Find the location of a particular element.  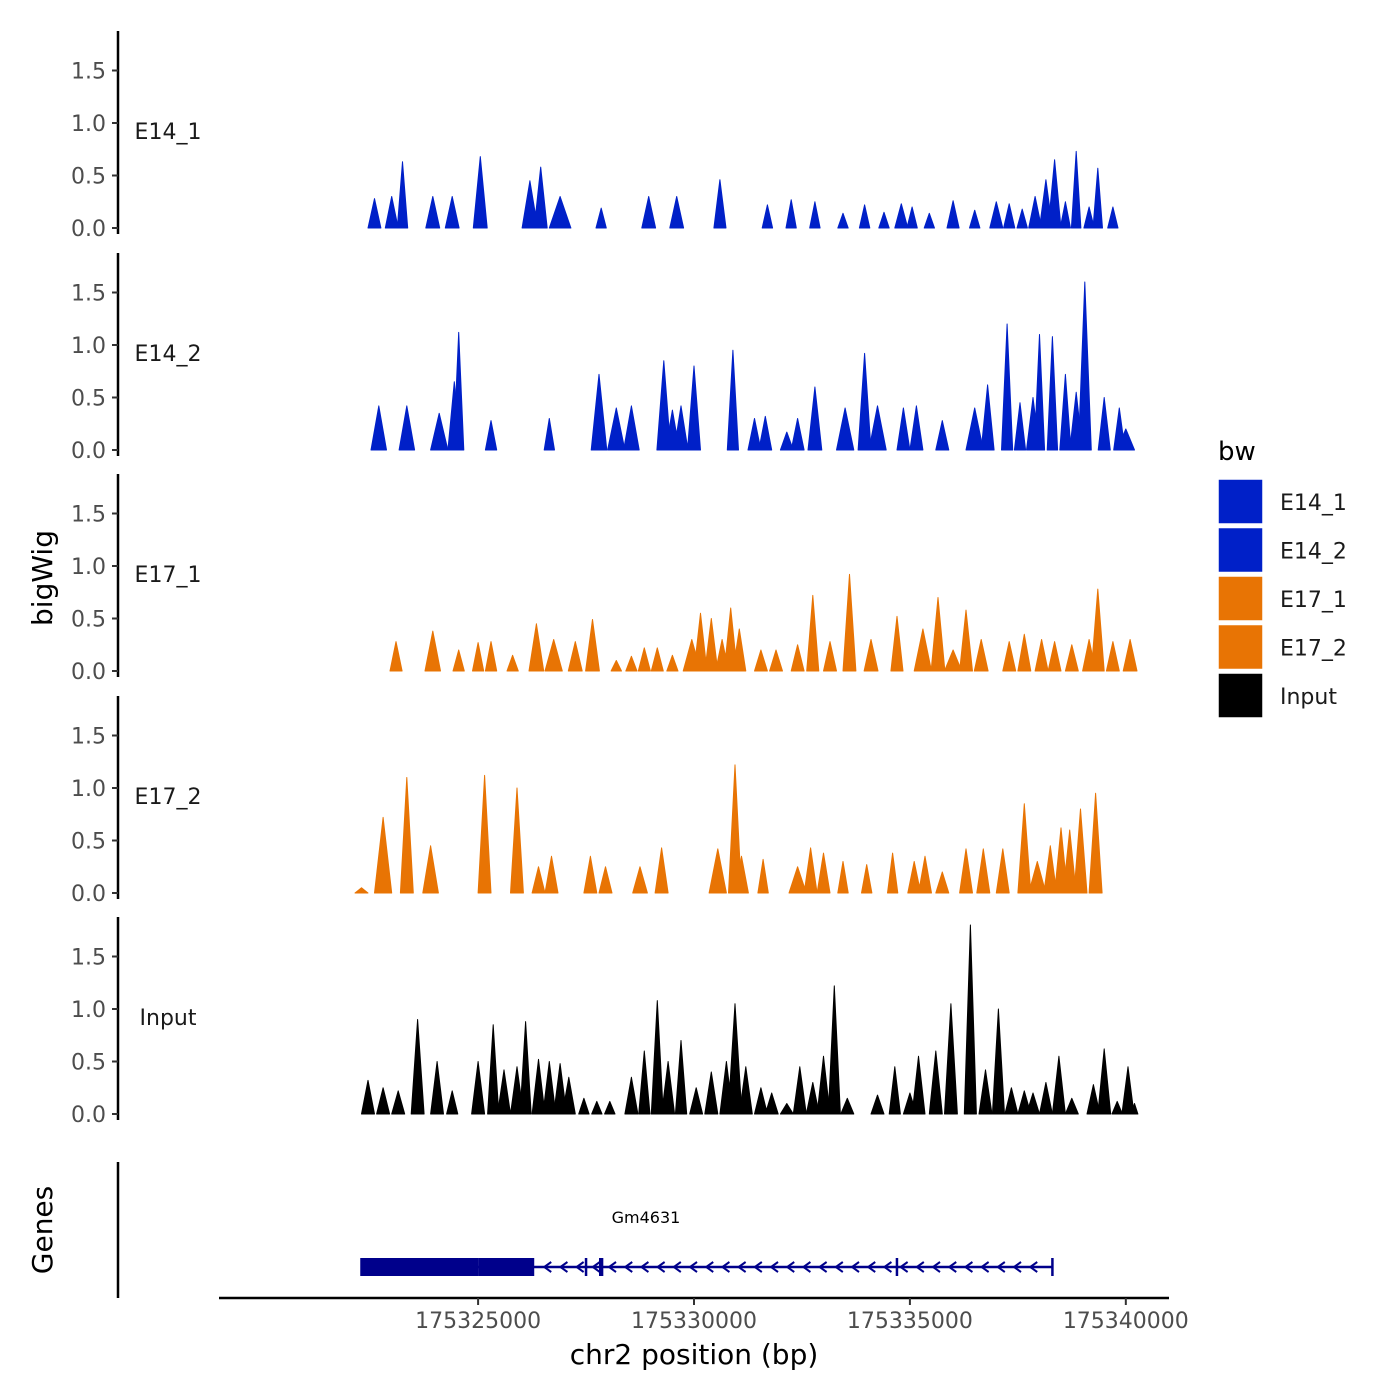

x-tick-label: 175325000 is located at coordinates (478, 1321).